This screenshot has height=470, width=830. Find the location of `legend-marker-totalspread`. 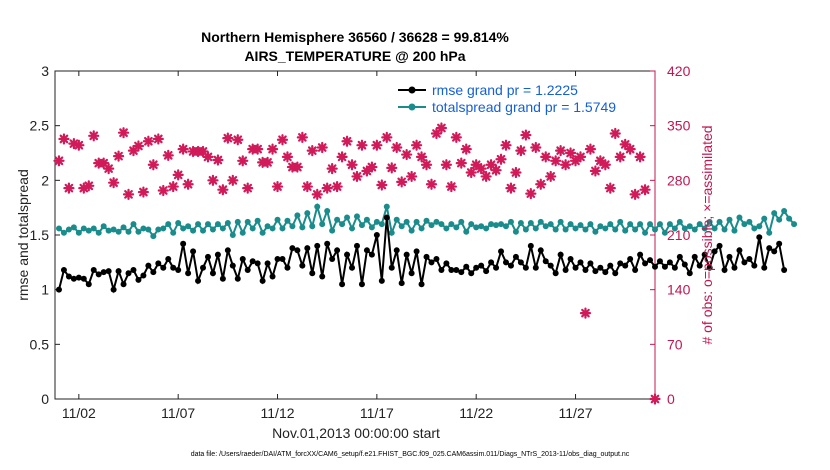

legend-marker-totalspread is located at coordinates (412, 107).